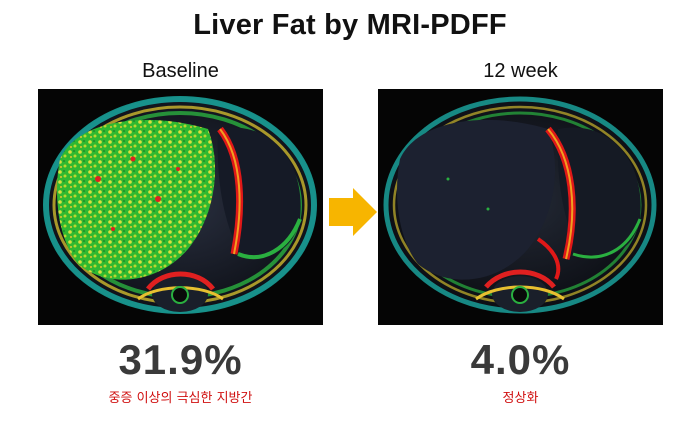  Describe the element at coordinates (520, 71) in the screenshot. I see `week12-label: 12 week` at that location.